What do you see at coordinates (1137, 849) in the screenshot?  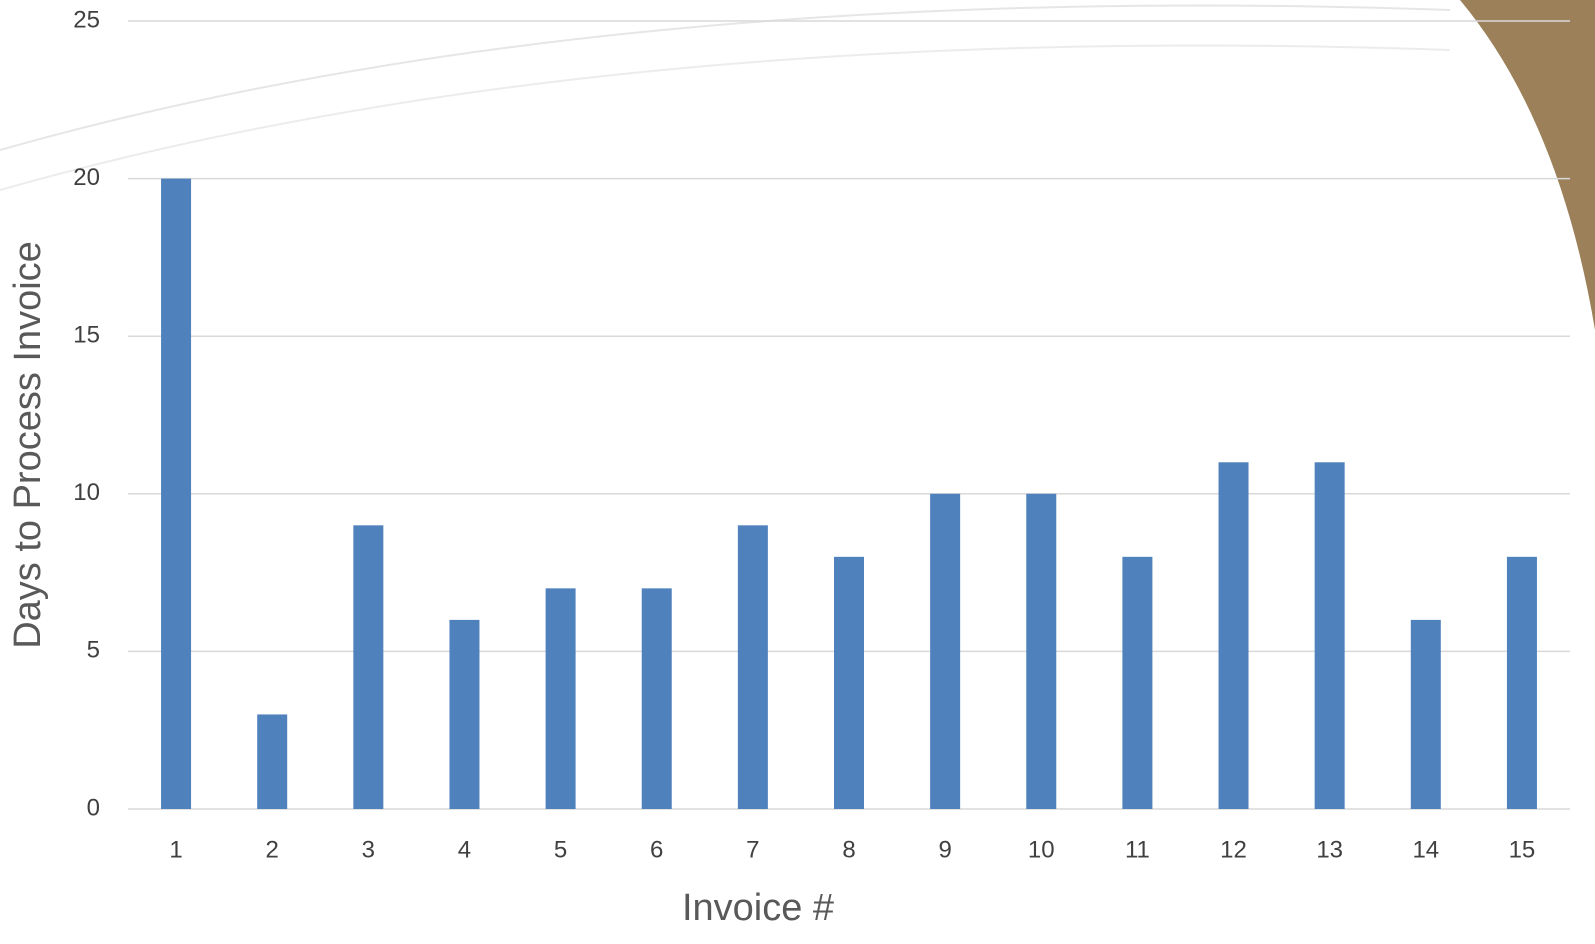 I see `x-tick-label: 11` at bounding box center [1137, 849].